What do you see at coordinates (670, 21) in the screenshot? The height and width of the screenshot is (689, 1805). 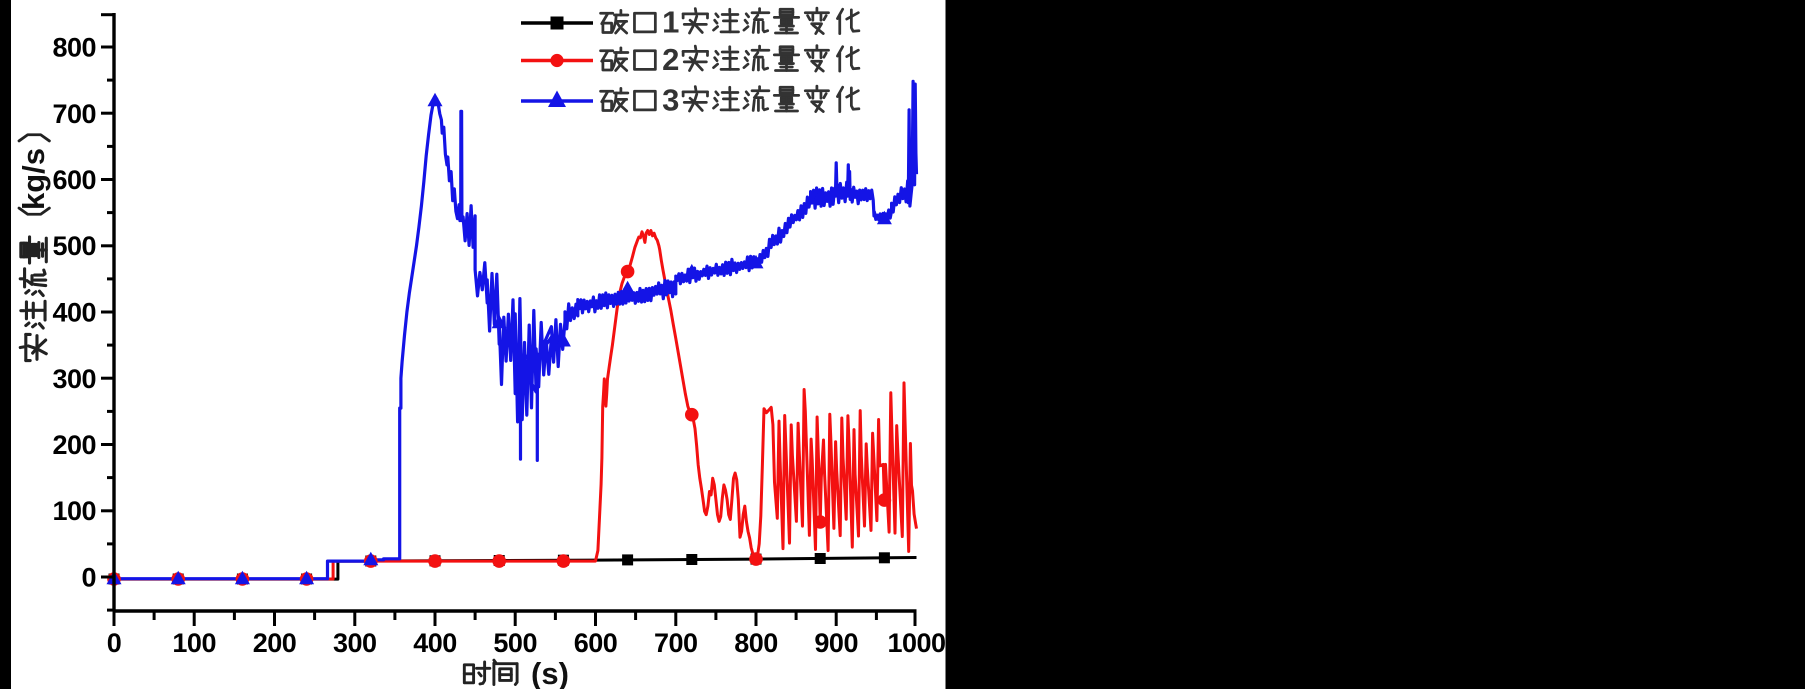 I see `svg-text: 1` at bounding box center [670, 21].